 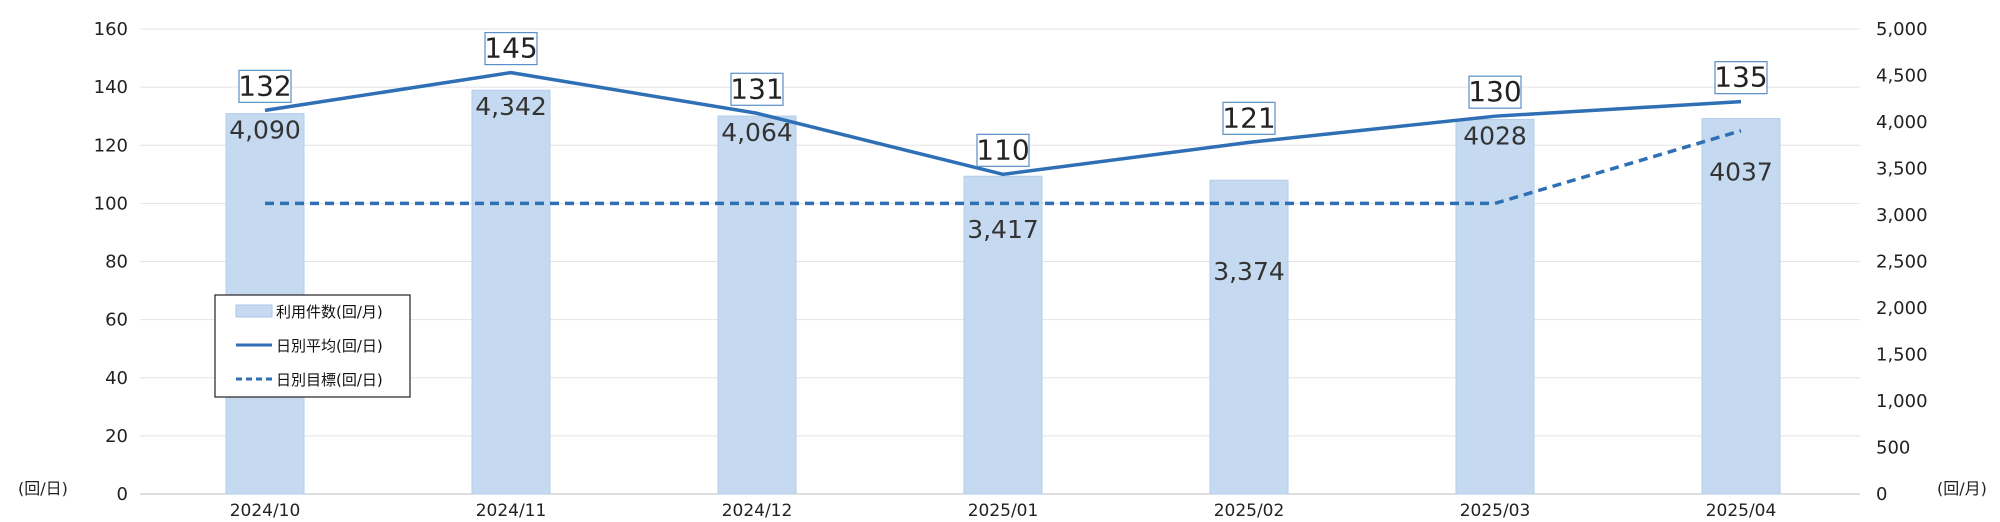 I want to click on target-line, so click(x=1003, y=167).